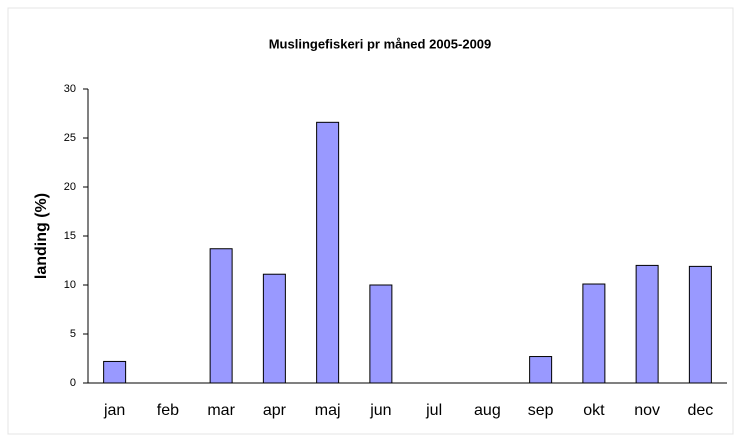 This screenshot has height=441, width=735. I want to click on y-tick-label: 15, so click(70, 236).